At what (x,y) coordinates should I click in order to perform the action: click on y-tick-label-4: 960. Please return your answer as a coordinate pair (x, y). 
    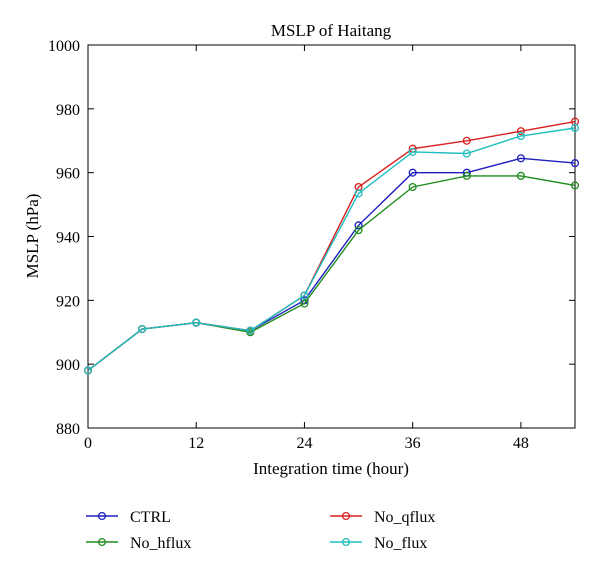
    Looking at the image, I should click on (68, 174).